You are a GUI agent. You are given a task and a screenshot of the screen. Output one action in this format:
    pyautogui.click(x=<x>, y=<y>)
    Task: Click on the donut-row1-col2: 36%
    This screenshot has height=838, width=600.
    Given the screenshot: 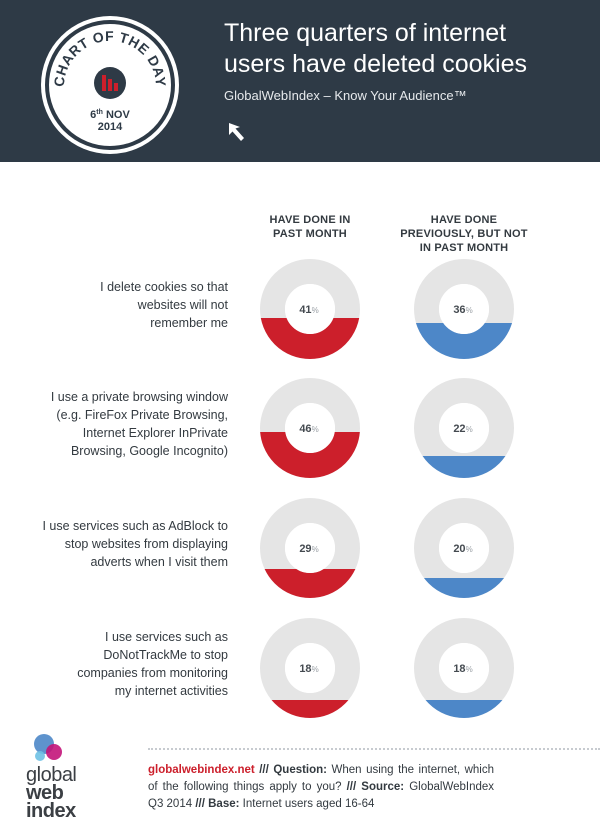 What is the action you would take?
    pyautogui.click(x=464, y=309)
    